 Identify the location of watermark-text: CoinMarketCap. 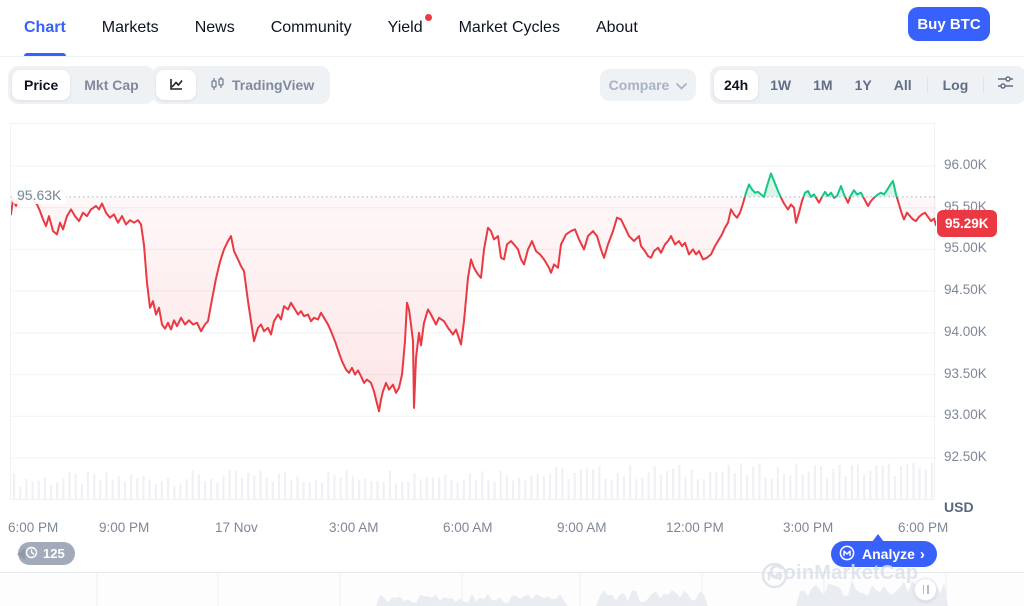
(844, 573).